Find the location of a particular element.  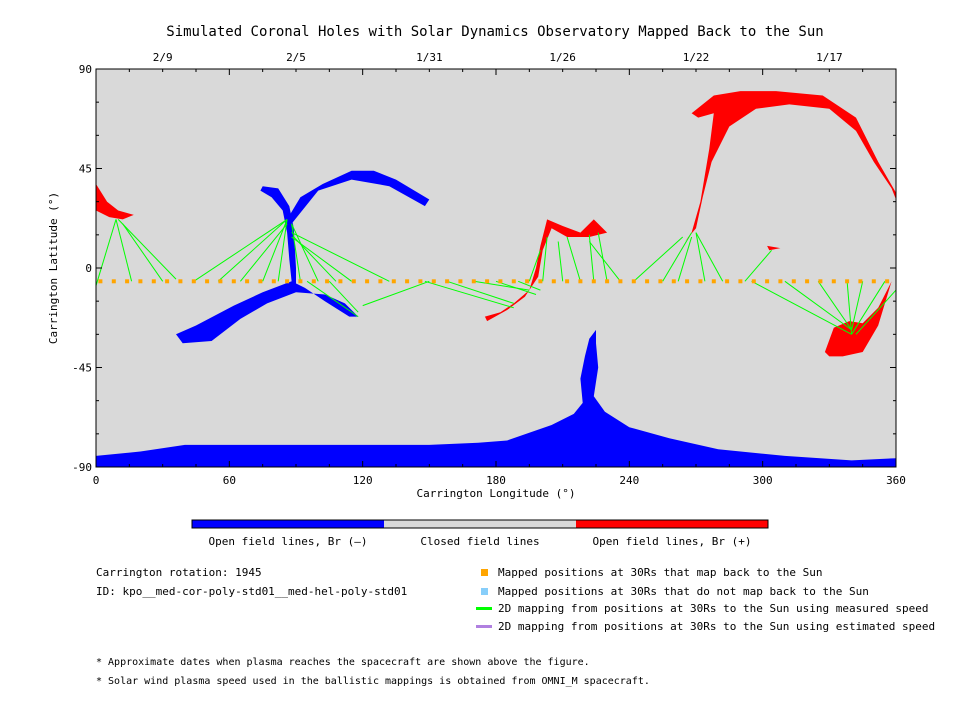

top-date-label-5: 1/22 is located at coordinates (696, 57).